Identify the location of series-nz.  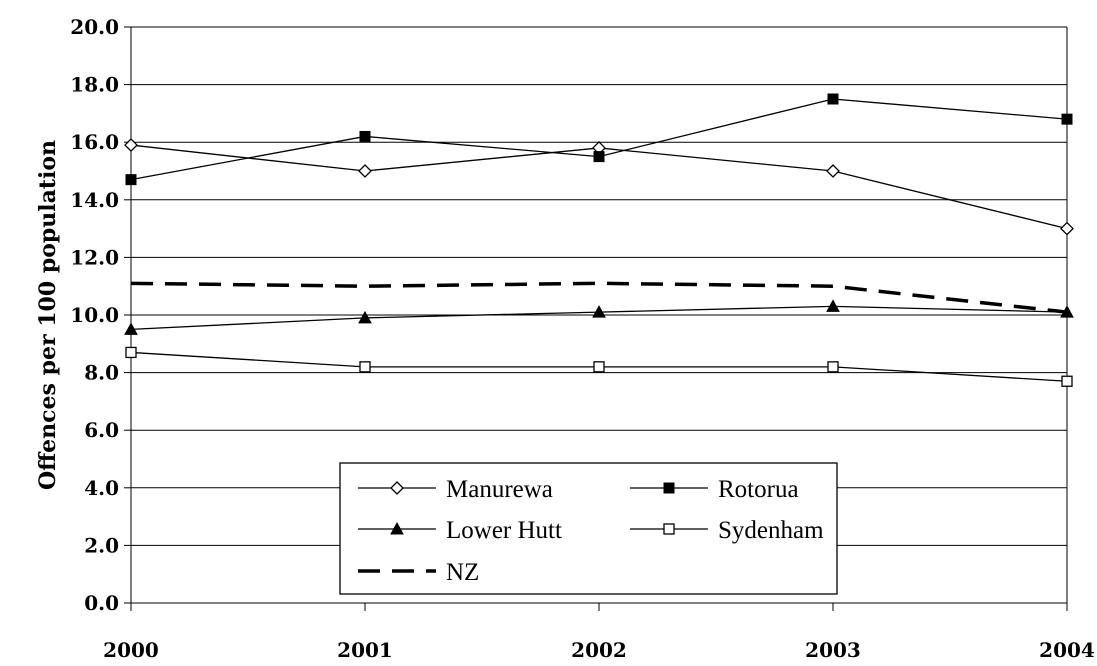
(599, 297).